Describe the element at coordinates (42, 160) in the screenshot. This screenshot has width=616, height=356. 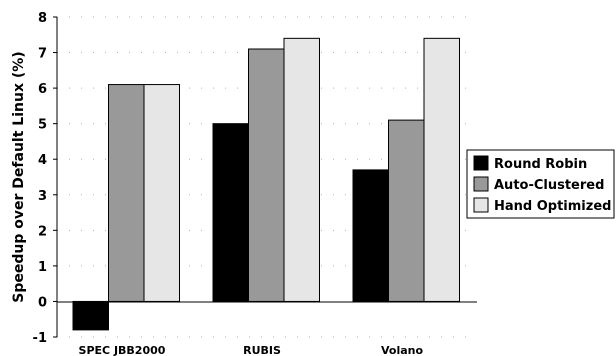
I see `y-tick-label: 4` at that location.